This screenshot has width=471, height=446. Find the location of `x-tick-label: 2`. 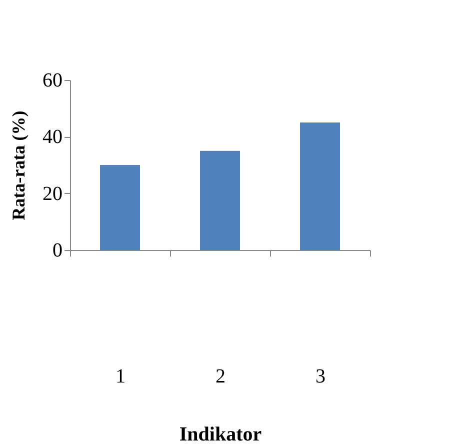

x-tick-label: 2 is located at coordinates (221, 377).